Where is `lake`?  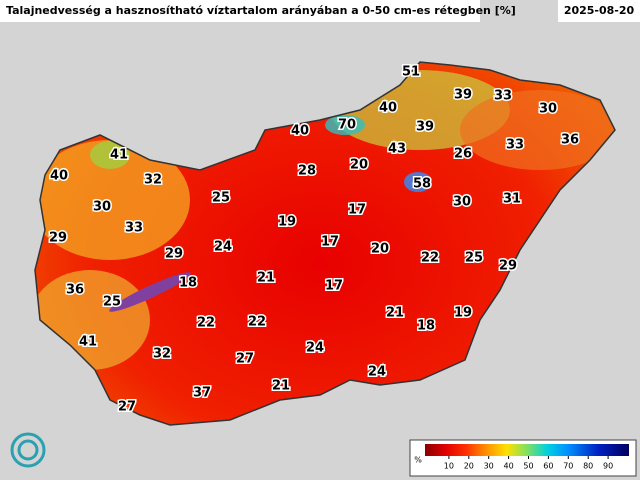 lake is located at coordinates (150, 292).